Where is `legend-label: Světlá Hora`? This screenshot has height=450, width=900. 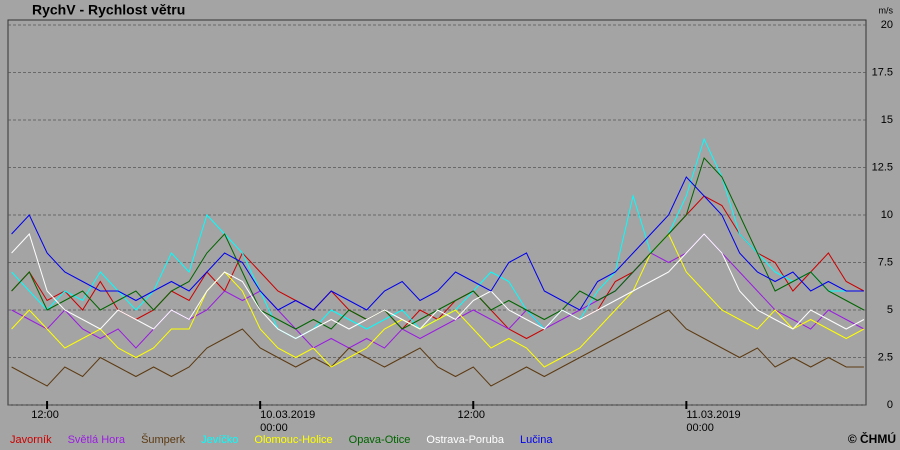 legend-label: Světlá Hora is located at coordinates (97, 440).